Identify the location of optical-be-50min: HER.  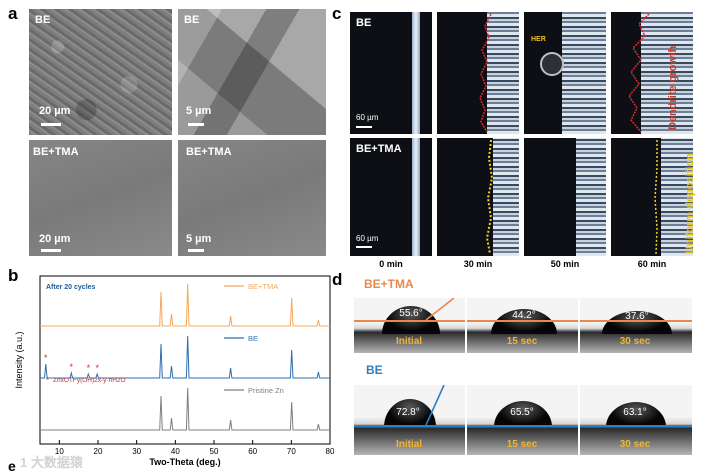
(565, 73).